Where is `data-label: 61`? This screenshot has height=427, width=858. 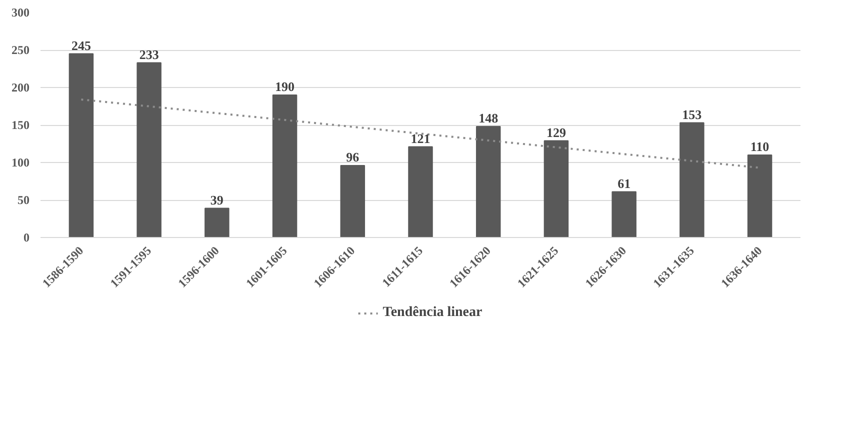
data-label: 61 is located at coordinates (624, 183).